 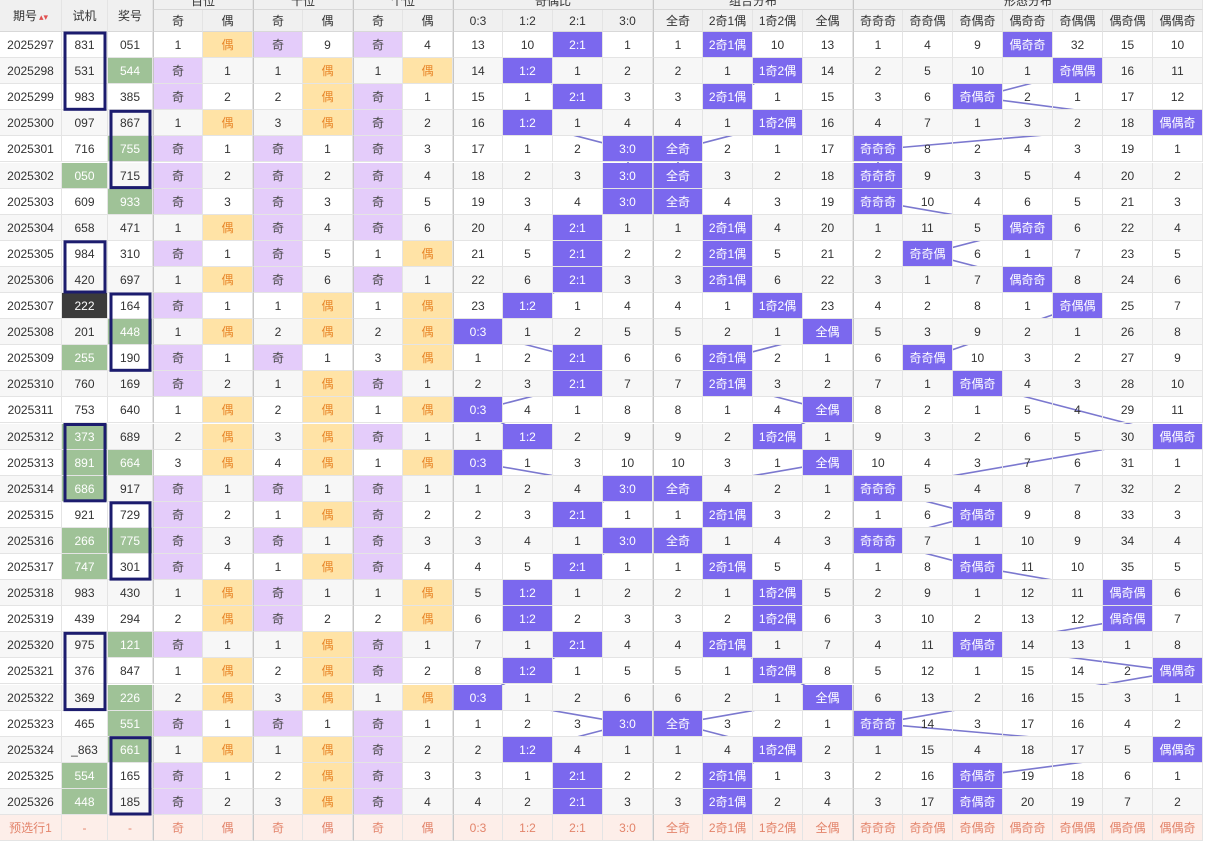 What do you see at coordinates (1178, 723) in the screenshot?
I see `shape-cell: 2` at bounding box center [1178, 723].